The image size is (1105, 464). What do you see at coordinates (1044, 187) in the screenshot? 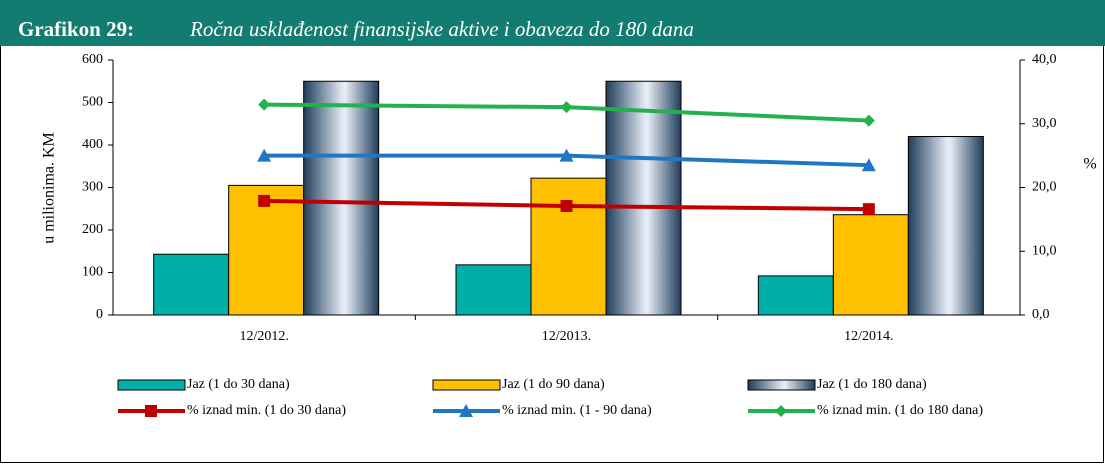
I see `y2-tick-label: 20,0` at bounding box center [1044, 187].